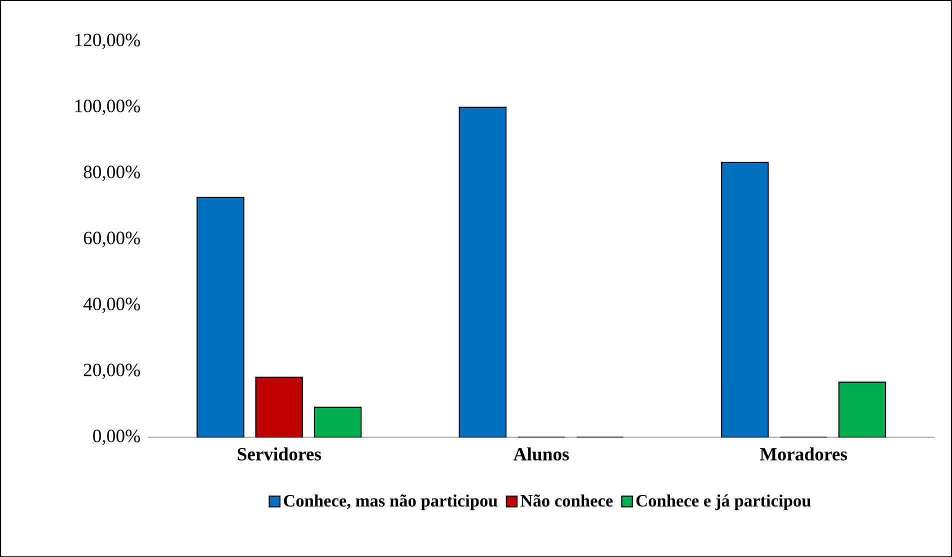 The image size is (952, 557). I want to click on legend-label: Não conhece, so click(566, 500).